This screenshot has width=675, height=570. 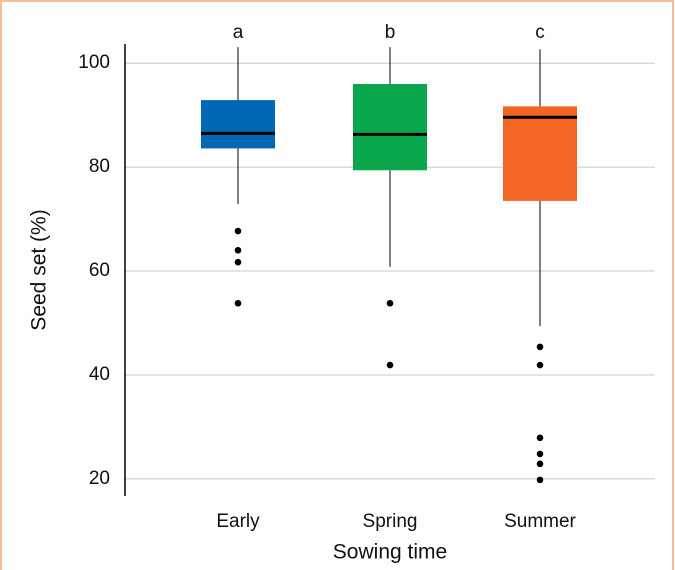 I want to click on x-tick-label: Spring, so click(x=390, y=521).